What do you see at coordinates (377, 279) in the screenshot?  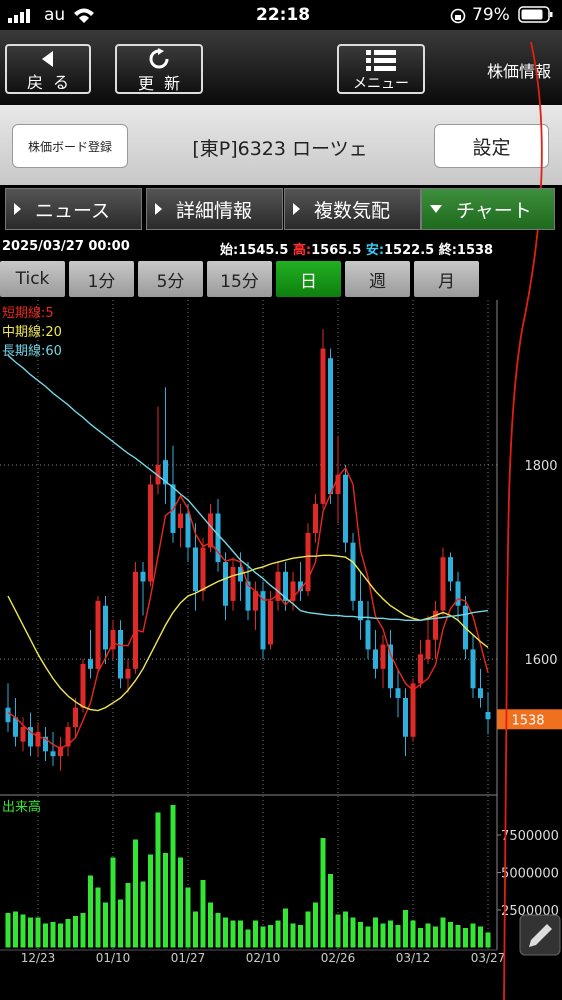 I see `period-button: 週` at bounding box center [377, 279].